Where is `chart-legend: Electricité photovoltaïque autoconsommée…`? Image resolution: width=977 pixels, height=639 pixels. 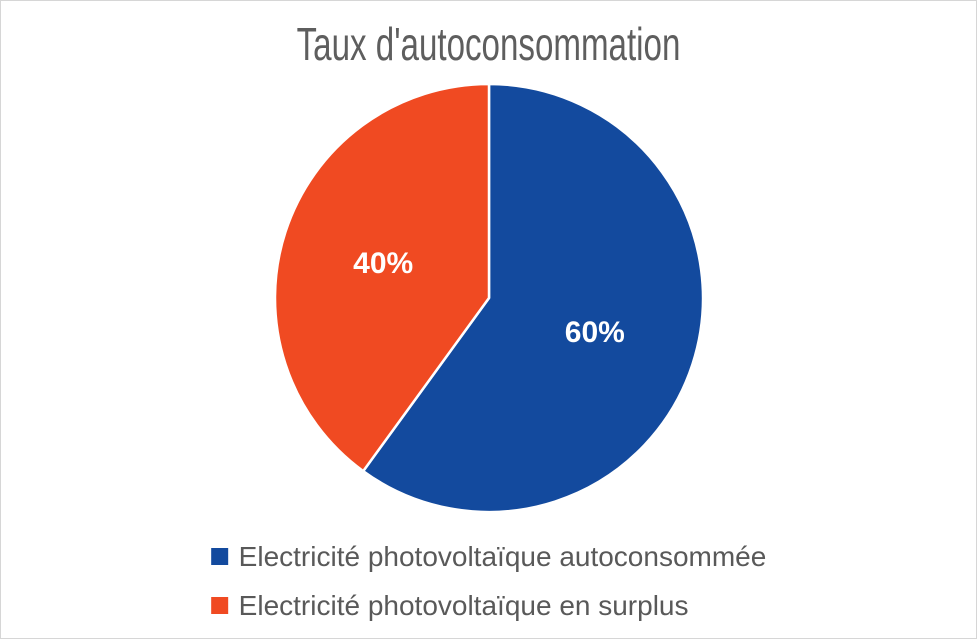 chart-legend: Electricité photovoltaïque autoconsommée… is located at coordinates (488, 581).